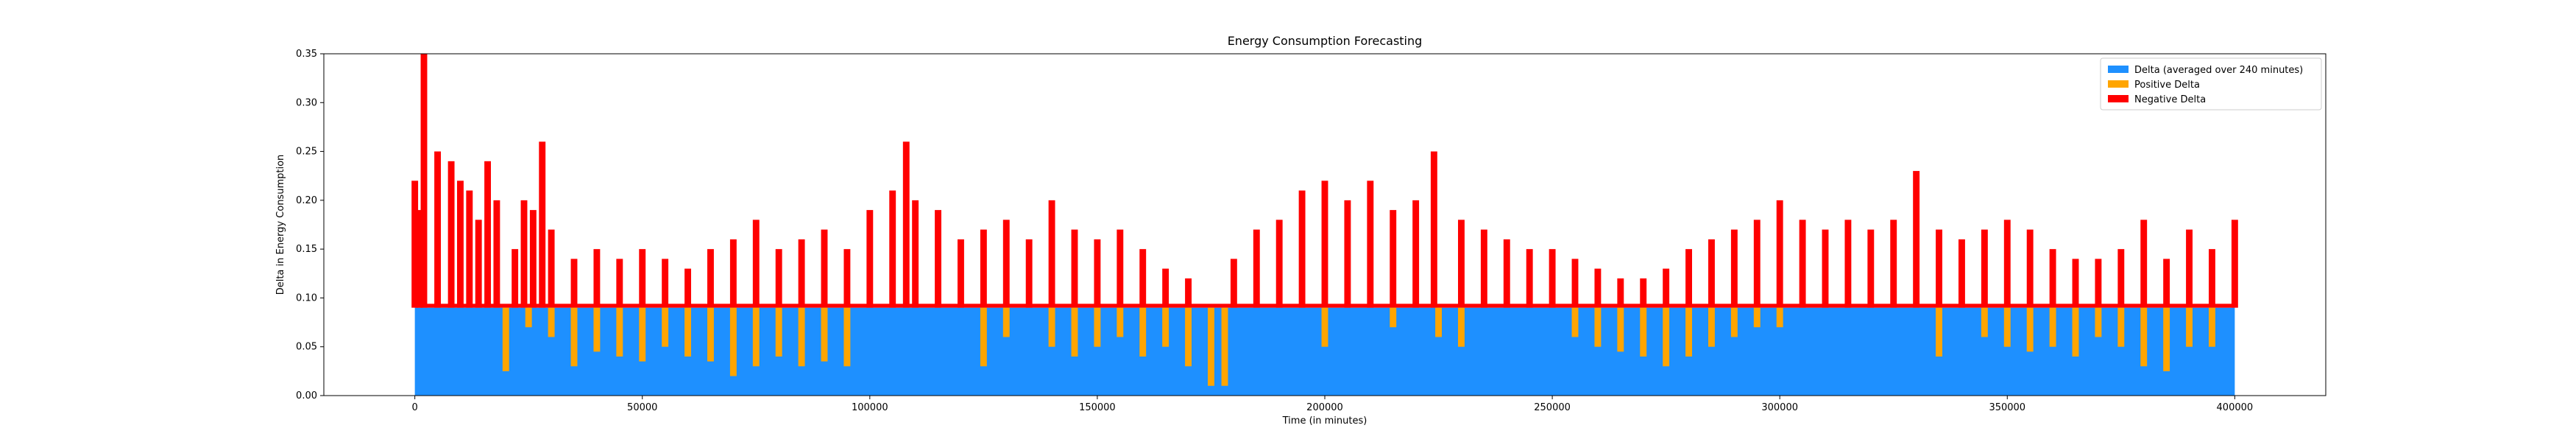 This screenshot has width=2576, height=442. Describe the element at coordinates (306, 152) in the screenshot. I see `y-tick-label: 0.25` at that location.